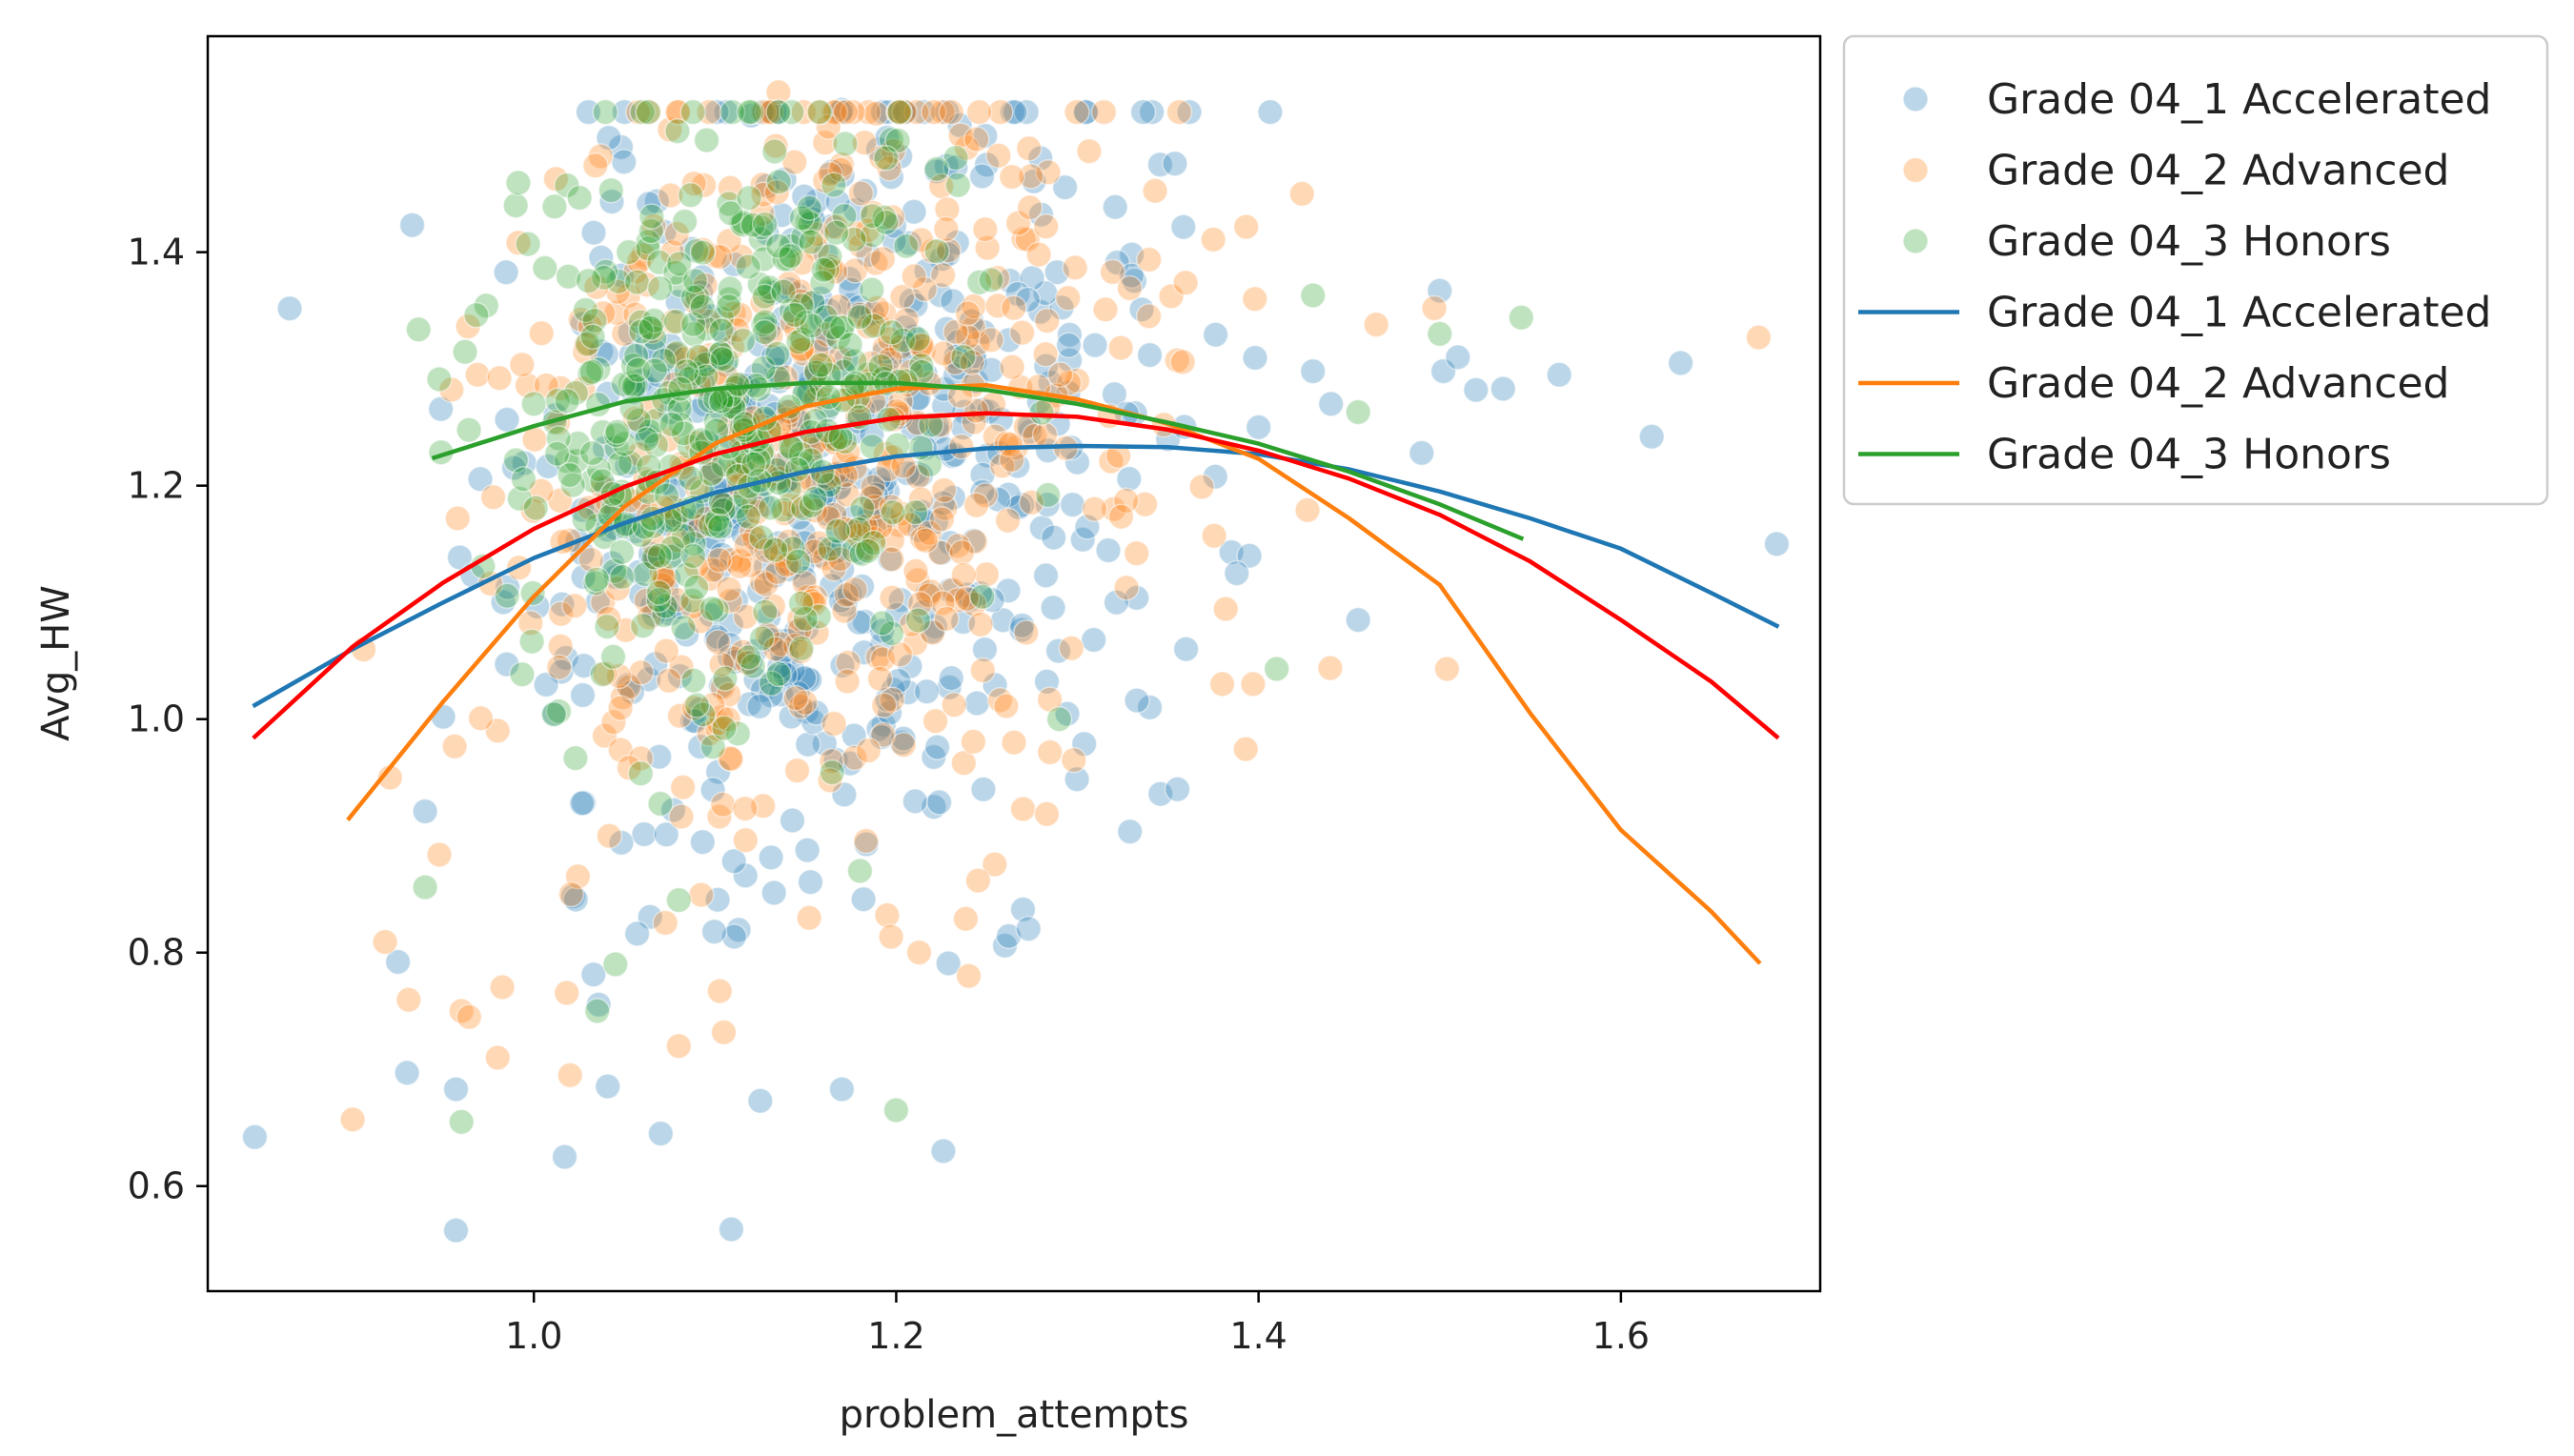 Image resolution: width=2574 pixels, height=1456 pixels. I want to click on y-tick-label: 1.4, so click(157, 253).